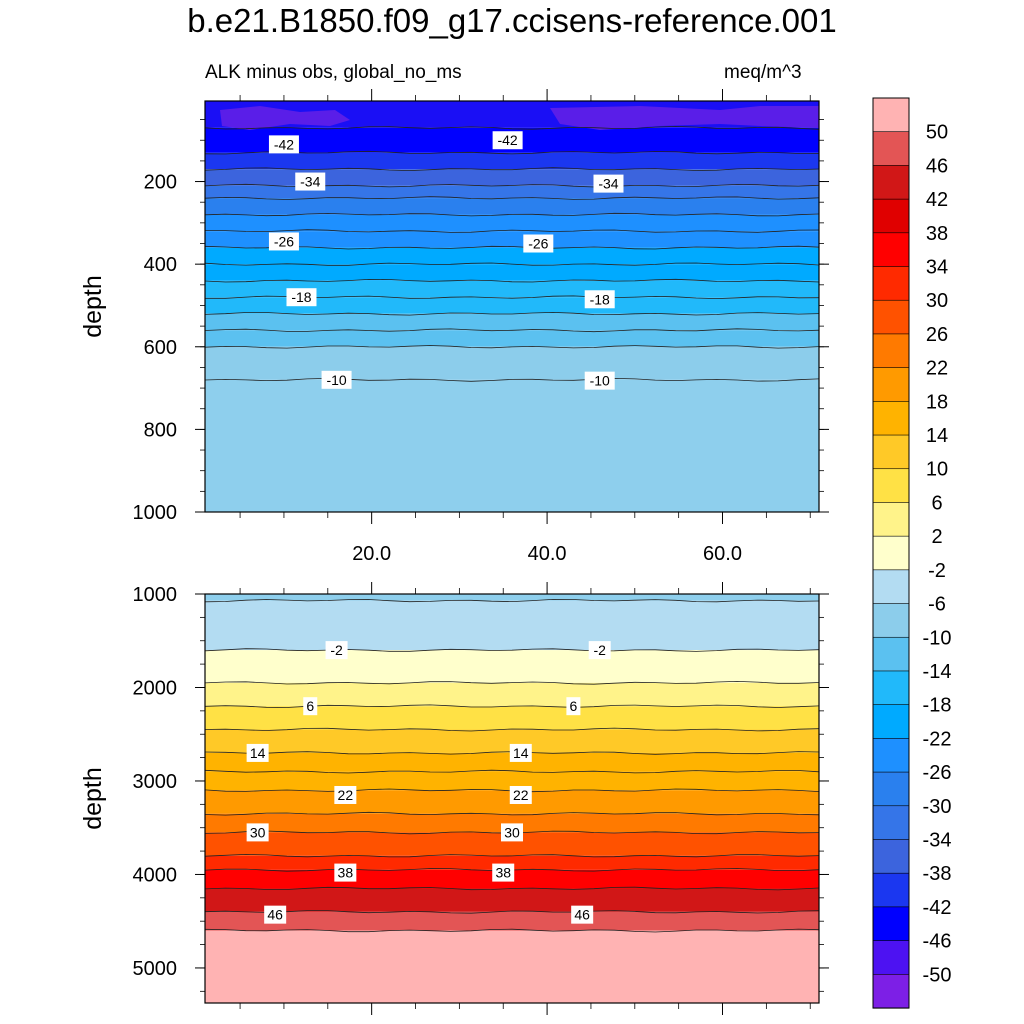 The width and height of the screenshot is (1024, 1024). I want to click on units-label: meq/m^3, so click(763, 72).